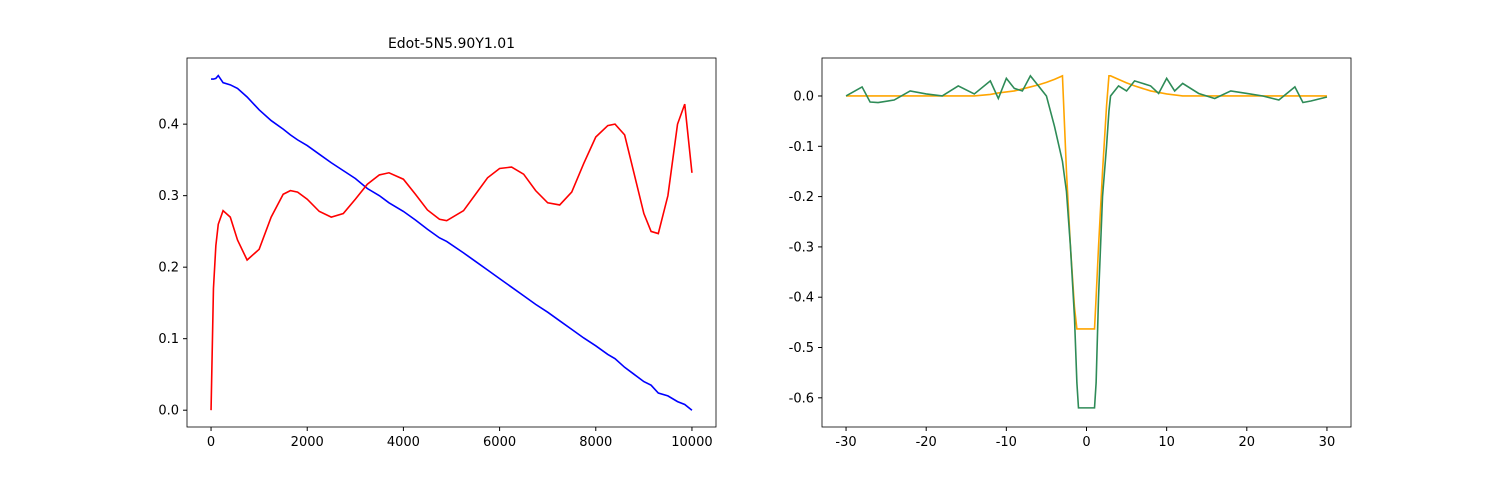 The height and width of the screenshot is (480, 1500). What do you see at coordinates (307, 442) in the screenshot?
I see `x-tick-label: 2000` at bounding box center [307, 442].